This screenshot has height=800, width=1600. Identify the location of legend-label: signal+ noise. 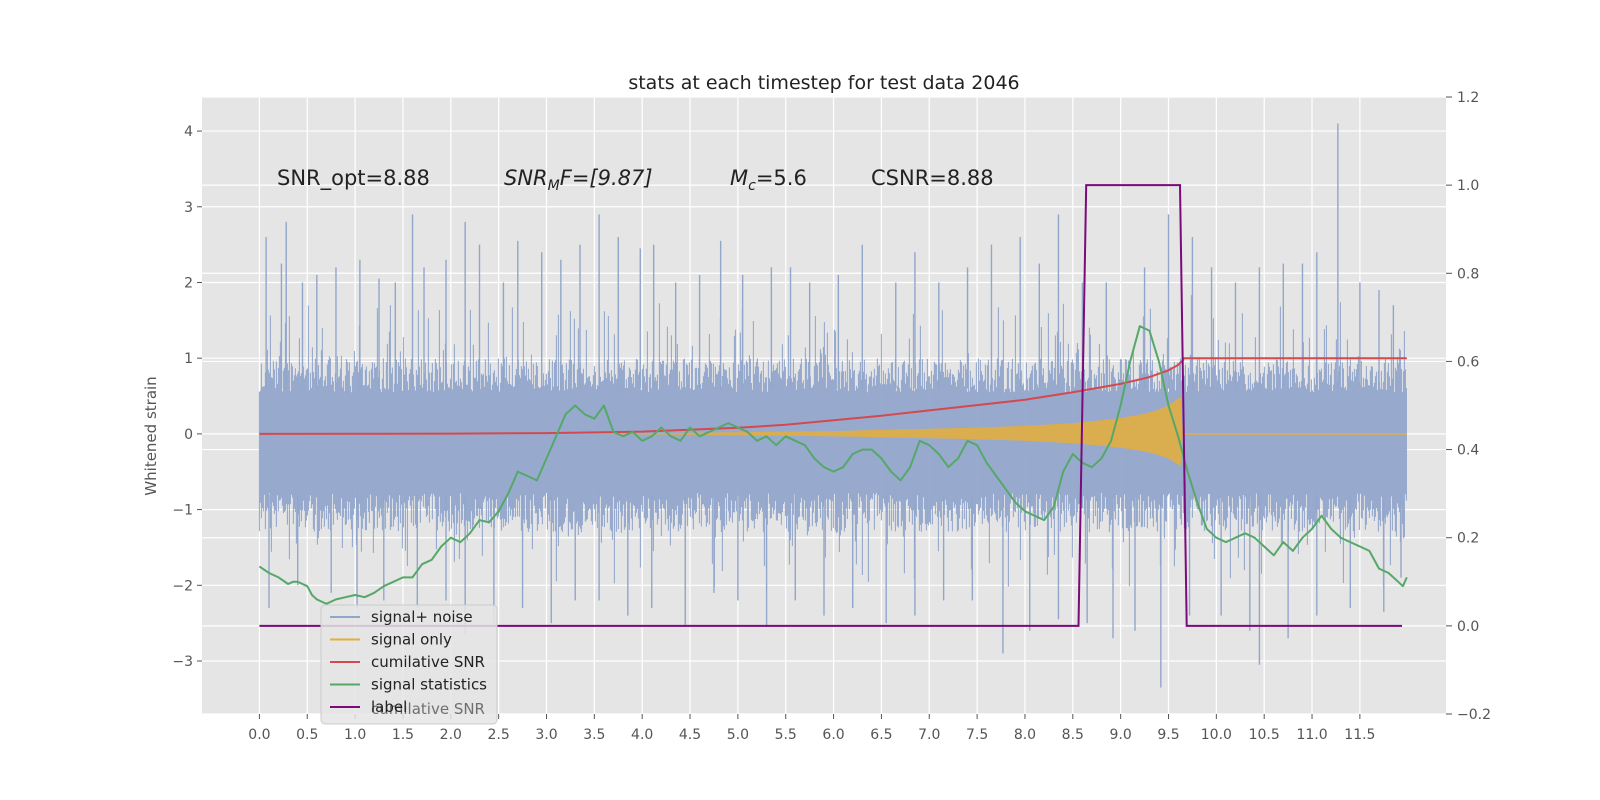
(422, 617).